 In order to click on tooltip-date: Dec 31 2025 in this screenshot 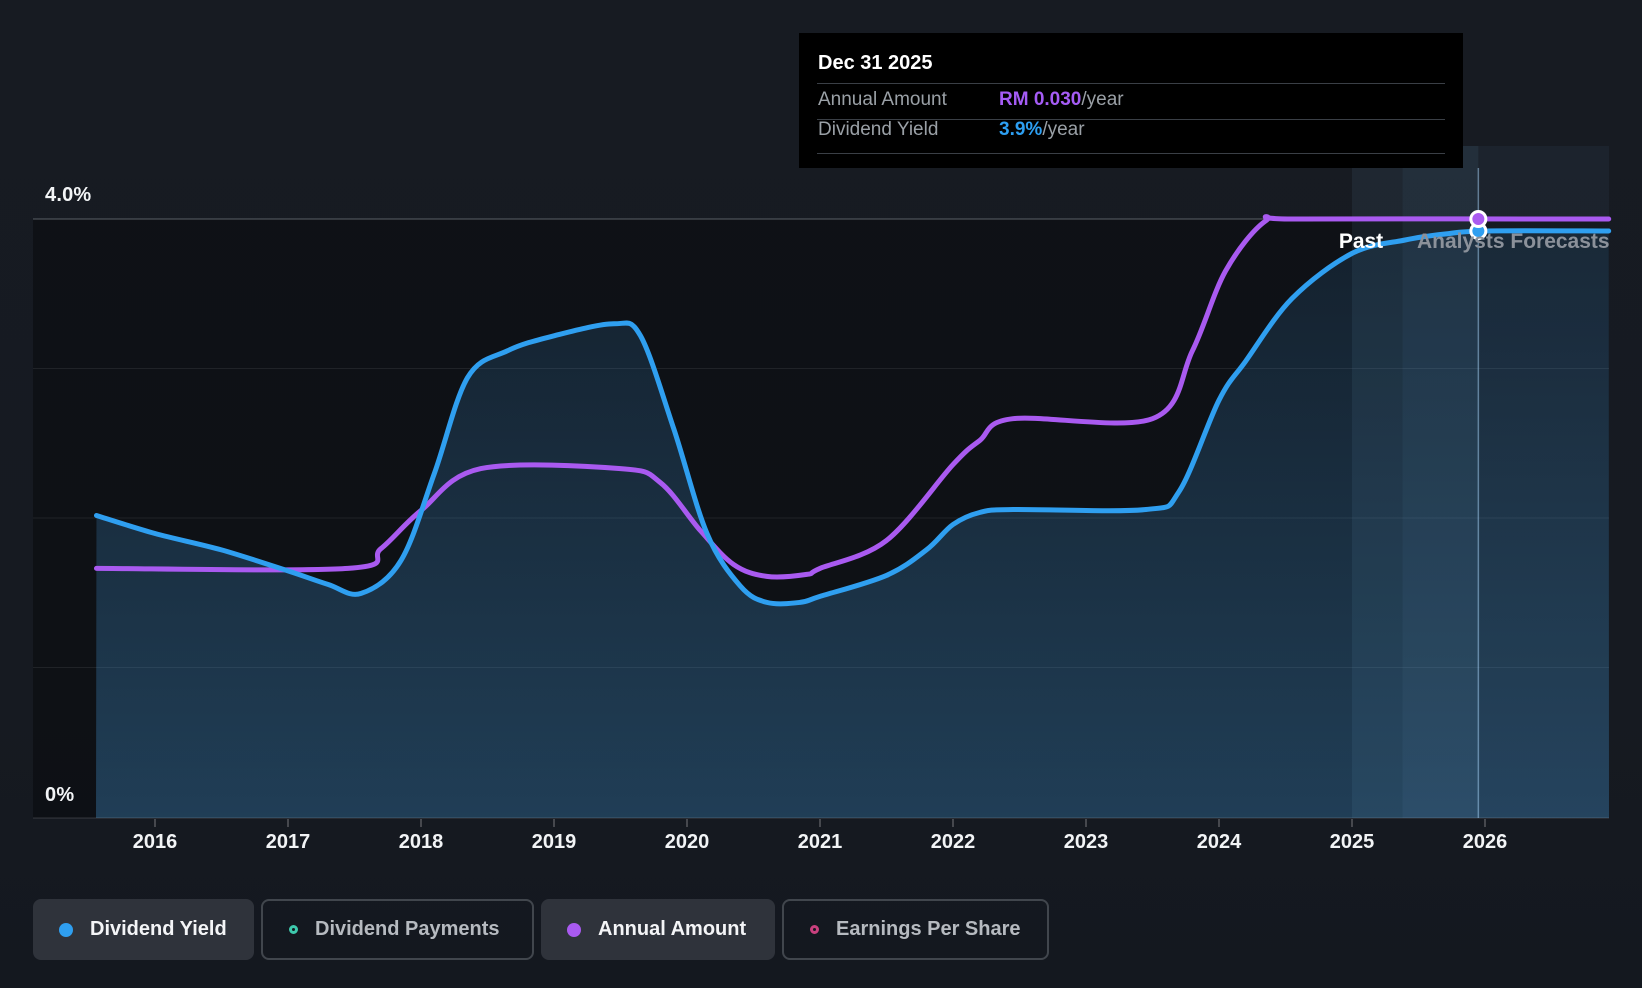, I will do `click(875, 63)`.